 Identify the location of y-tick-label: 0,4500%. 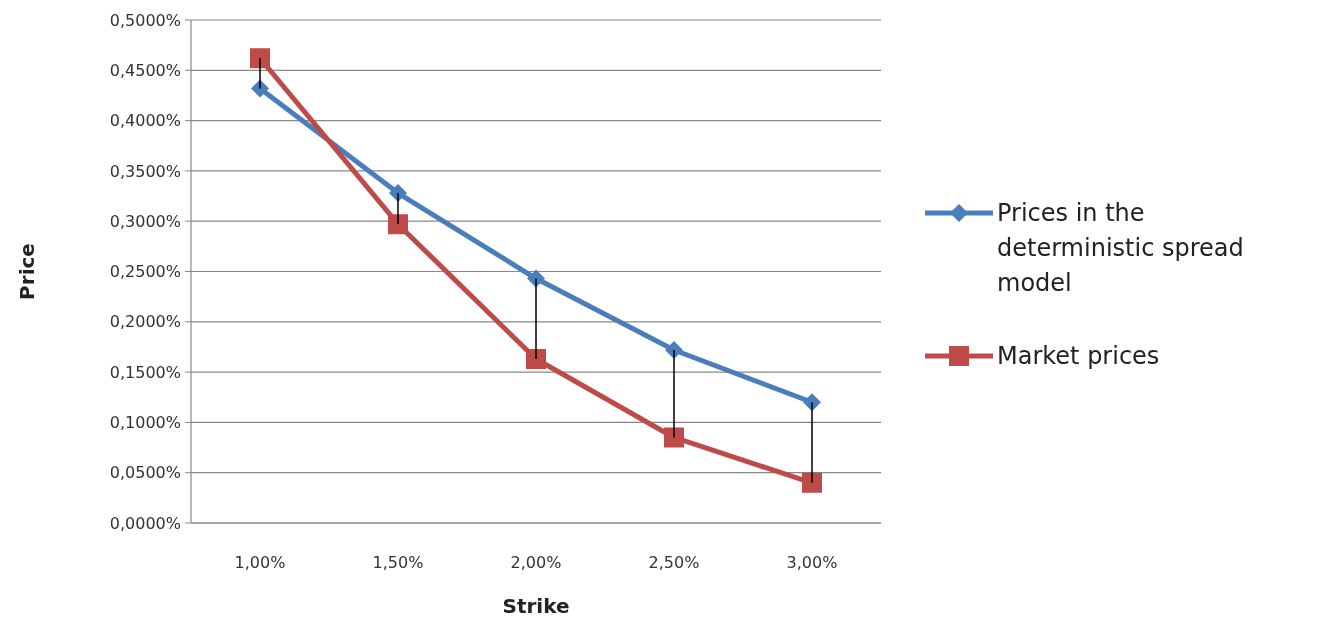
(145, 70).